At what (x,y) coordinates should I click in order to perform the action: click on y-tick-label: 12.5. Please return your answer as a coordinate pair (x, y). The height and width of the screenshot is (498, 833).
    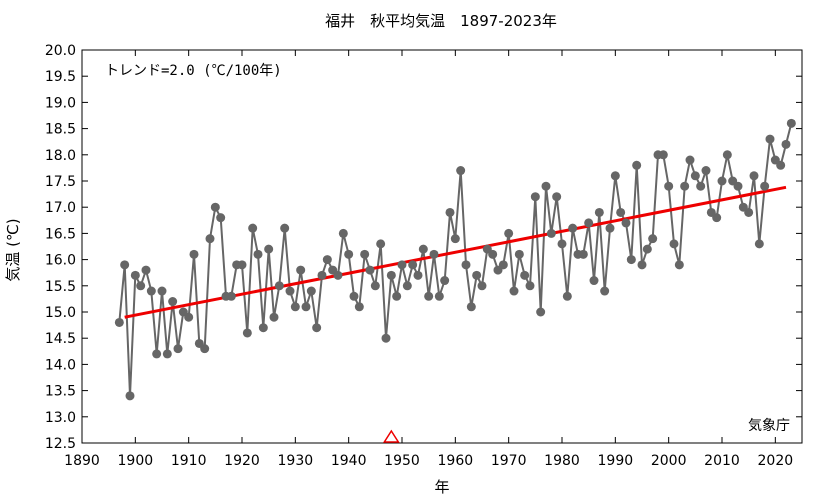
    Looking at the image, I should click on (60, 444).